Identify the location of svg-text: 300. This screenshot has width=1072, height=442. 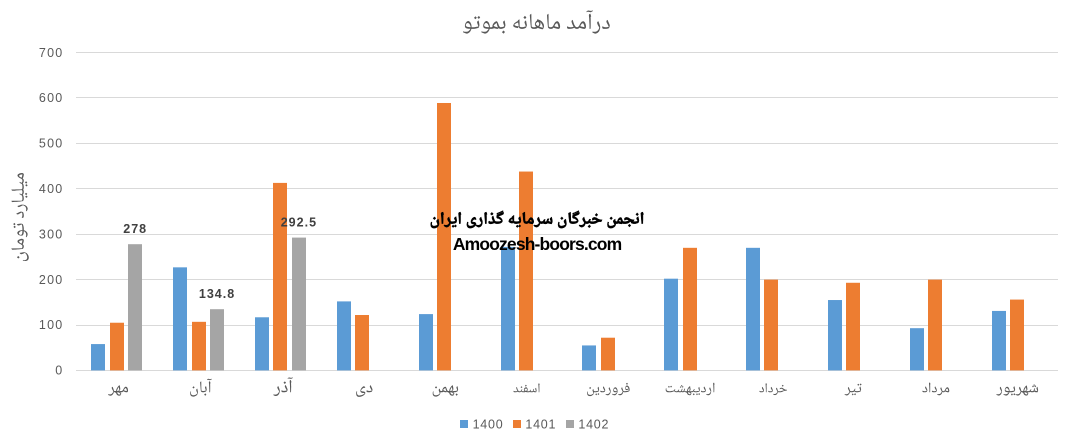
(51, 234).